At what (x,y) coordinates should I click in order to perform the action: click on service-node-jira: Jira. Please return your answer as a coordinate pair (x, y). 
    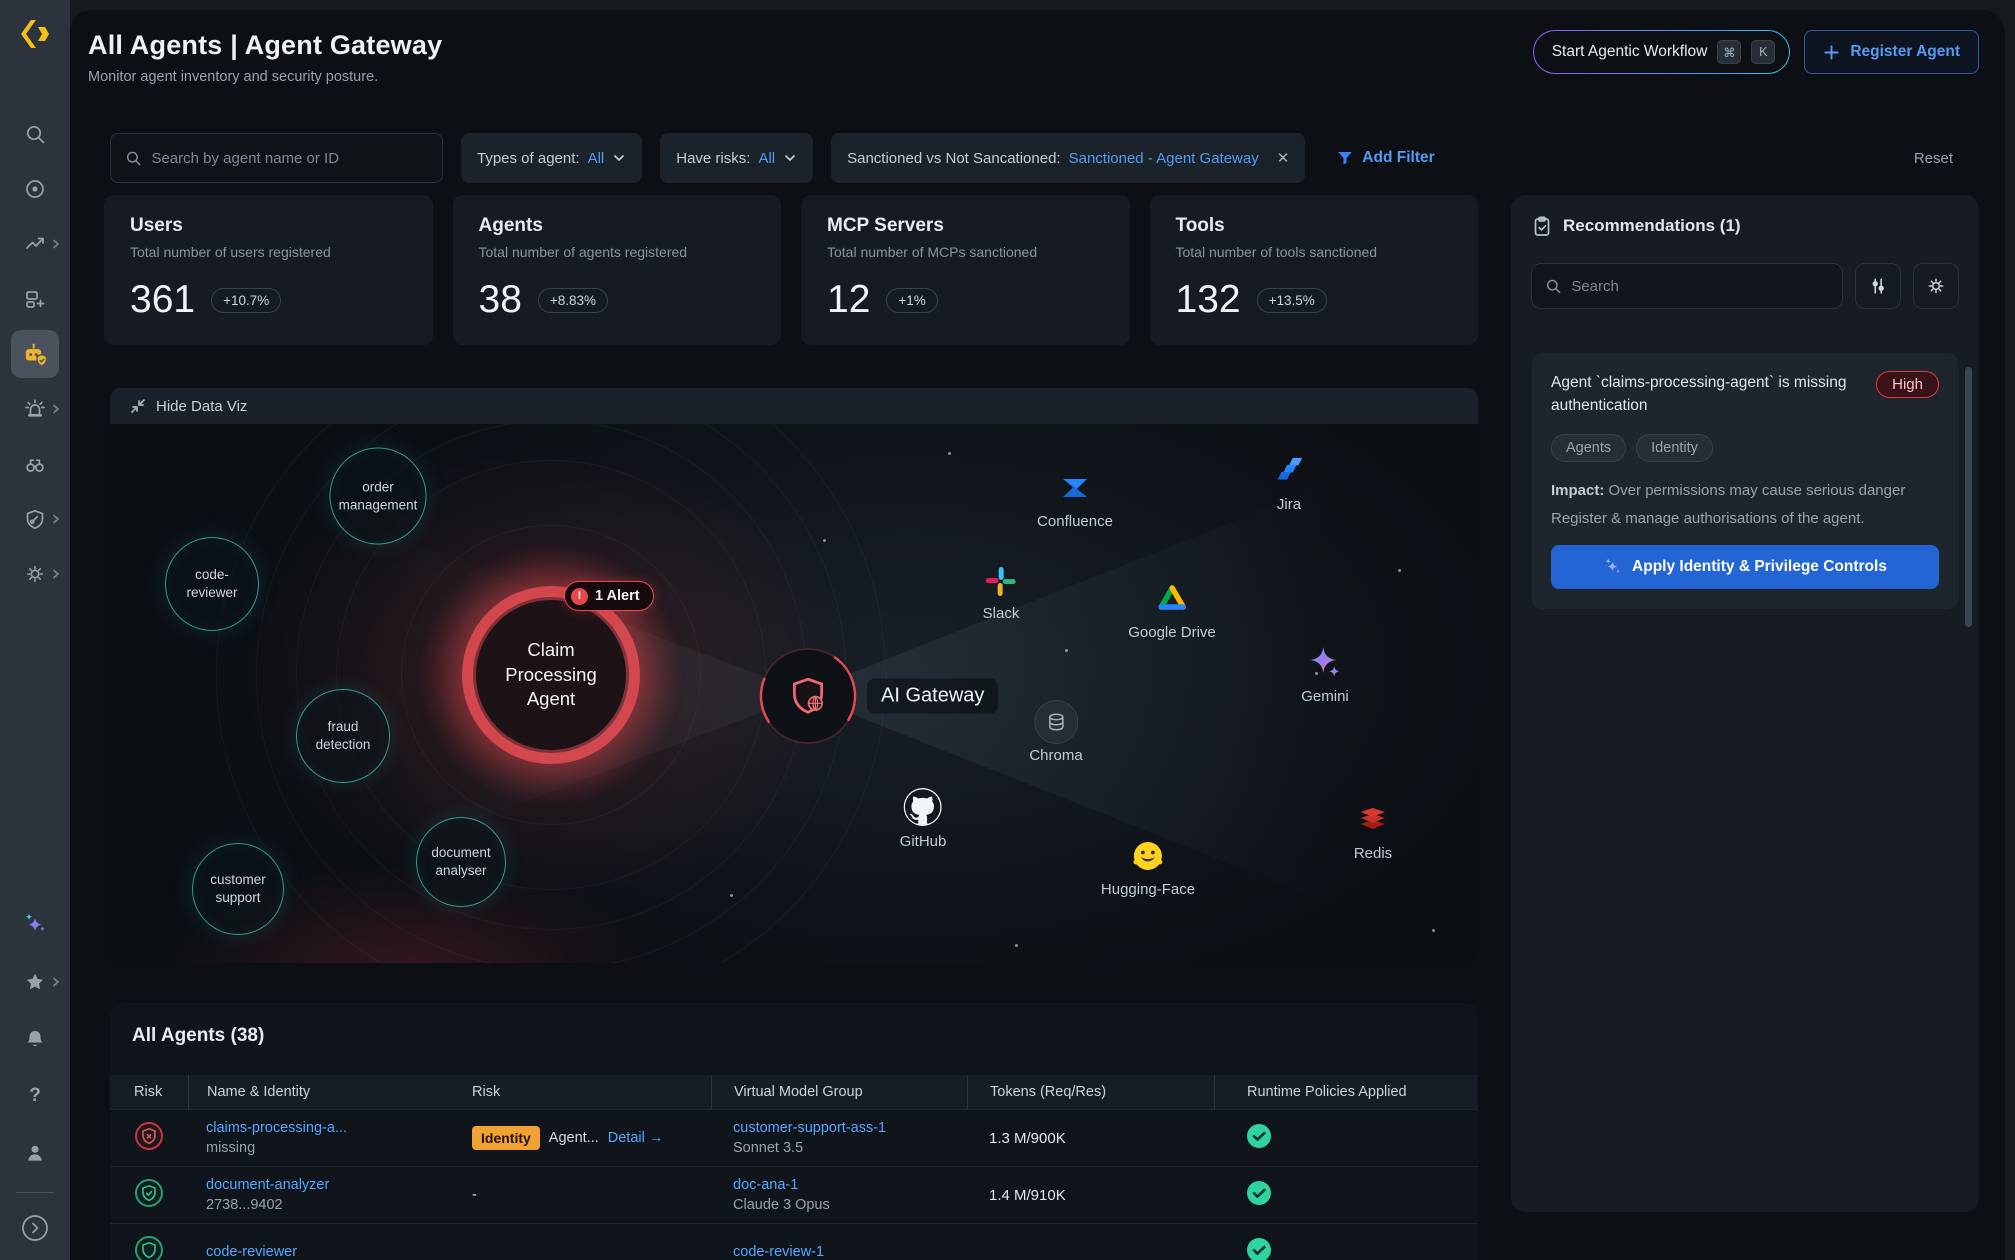
    Looking at the image, I should click on (1289, 484).